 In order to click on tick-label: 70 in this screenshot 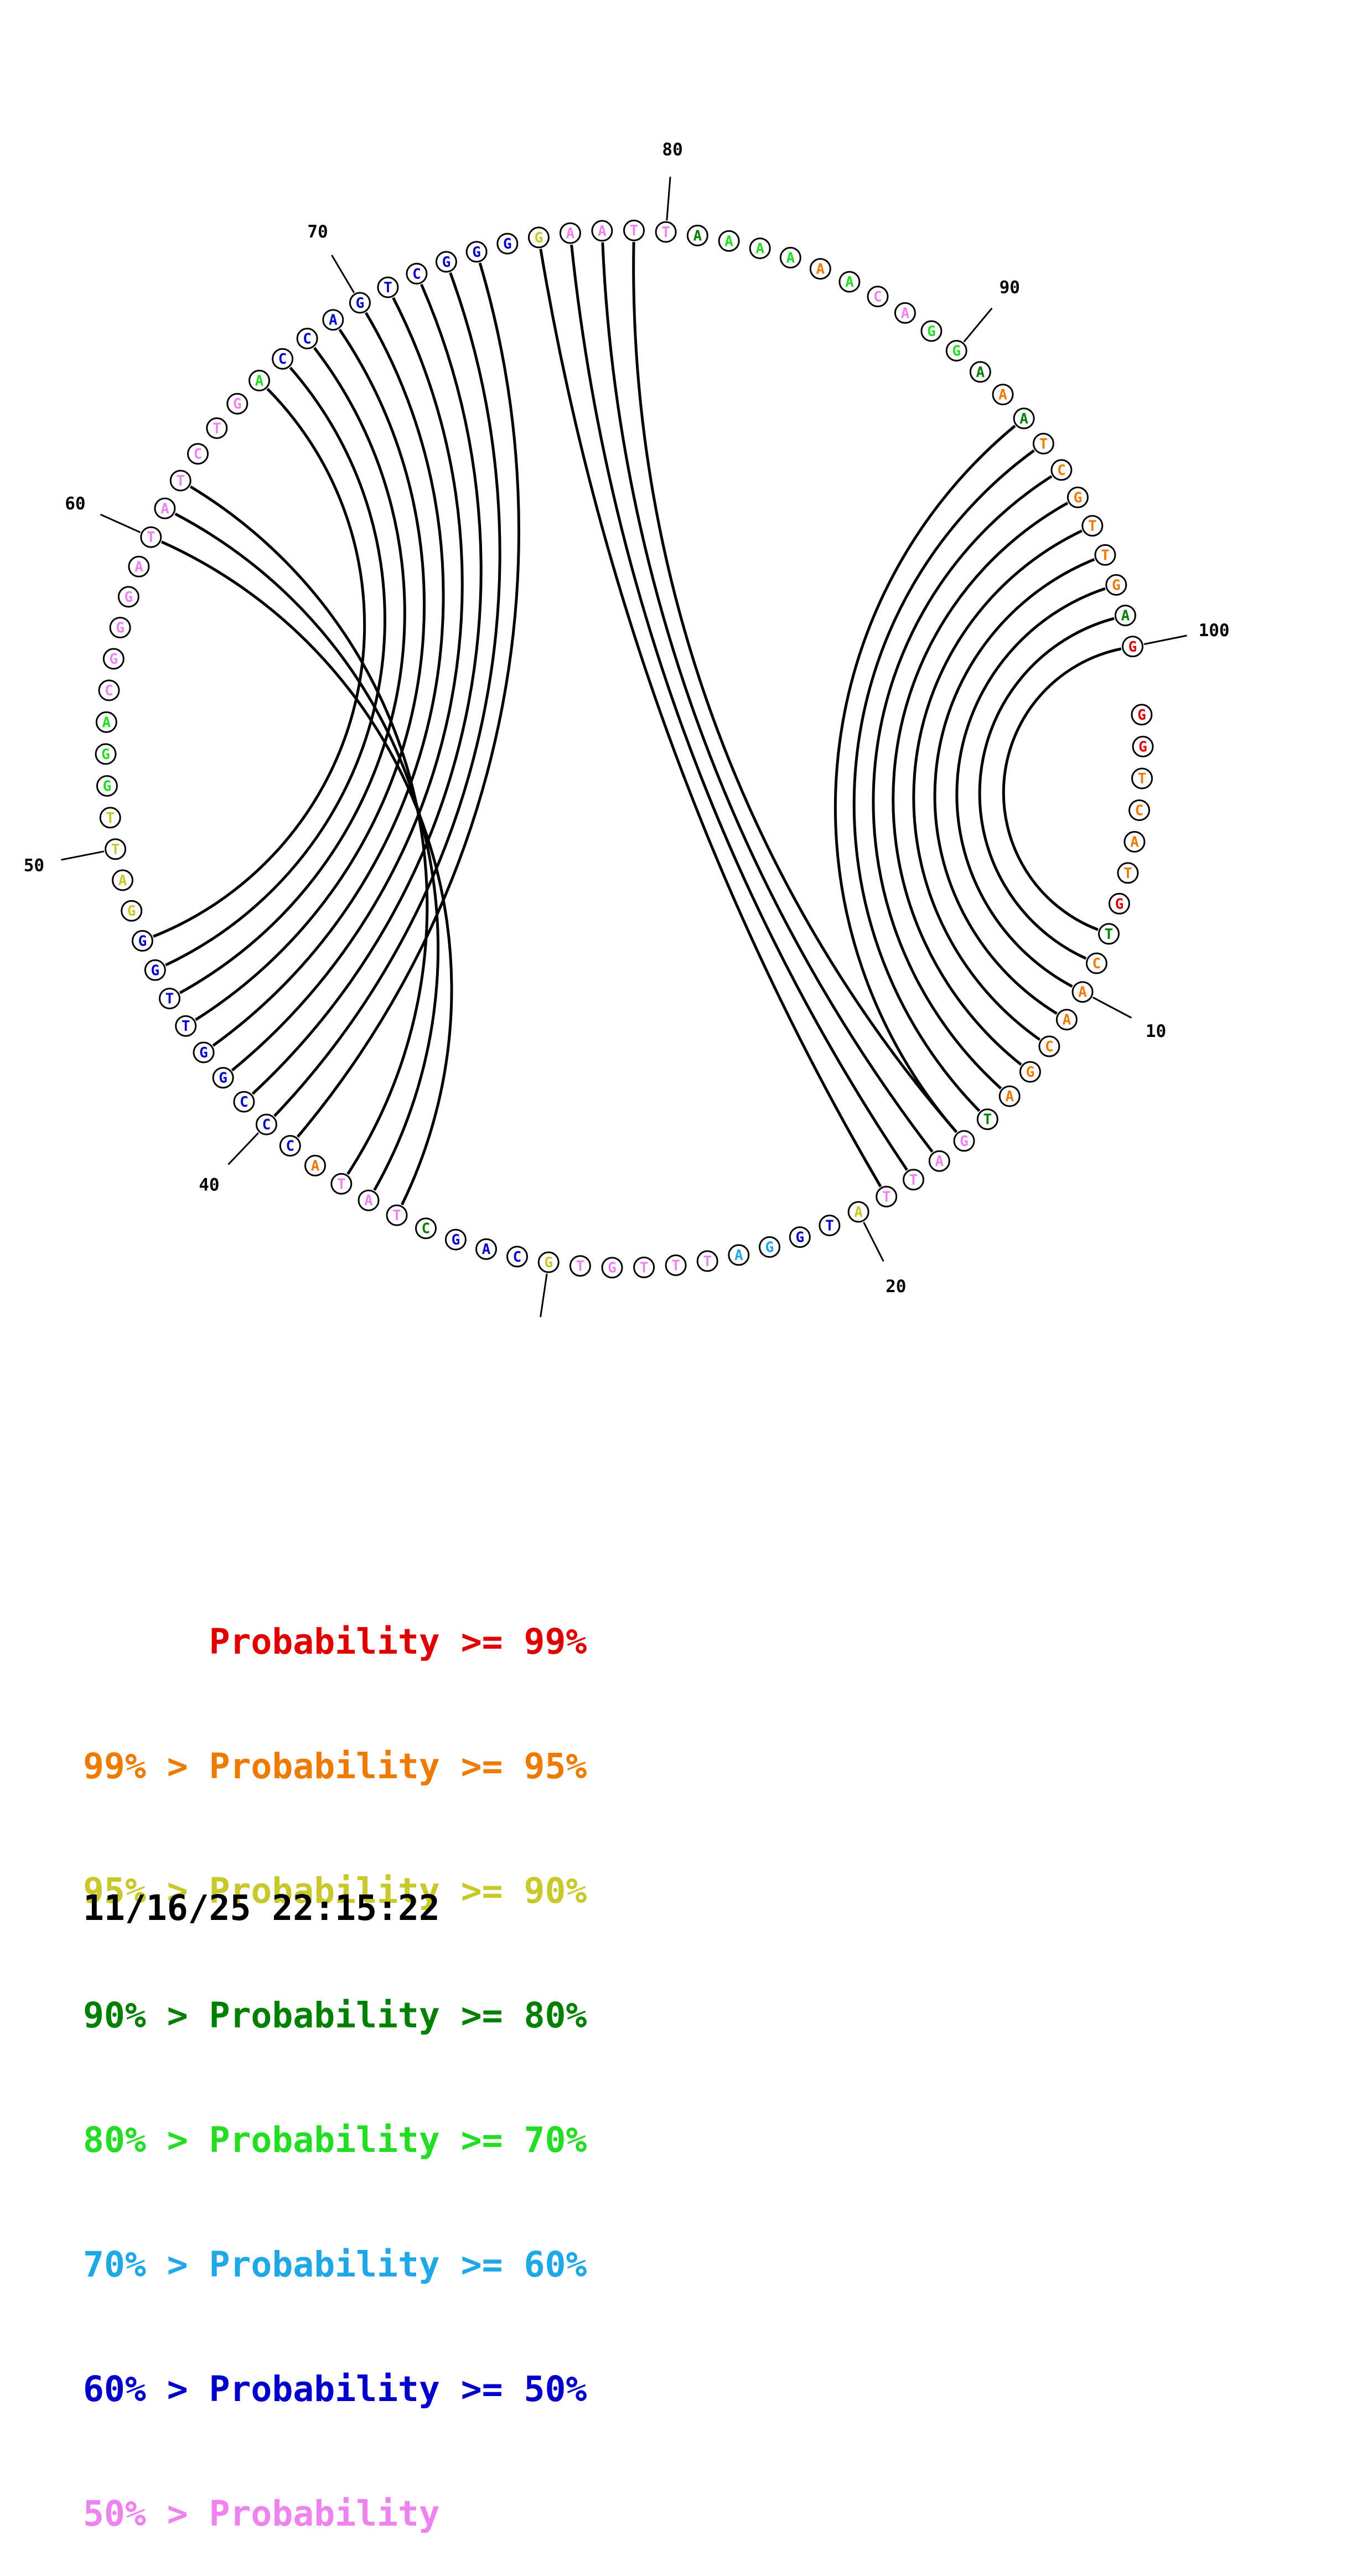, I will do `click(317, 232)`.